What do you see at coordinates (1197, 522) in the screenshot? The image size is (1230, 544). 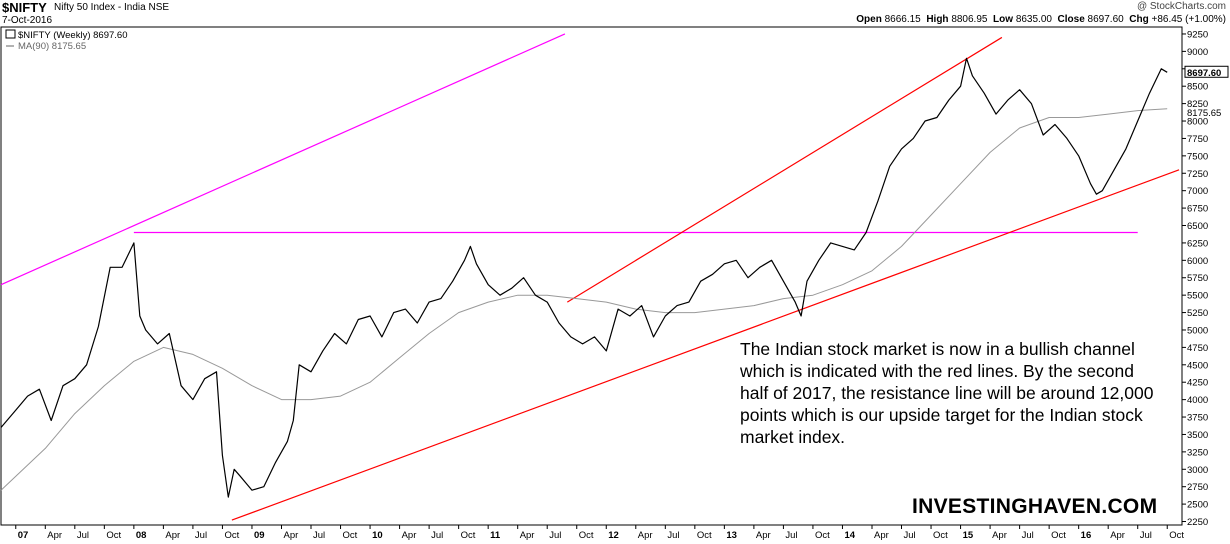 I see `y-tick-label: 2250` at bounding box center [1197, 522].